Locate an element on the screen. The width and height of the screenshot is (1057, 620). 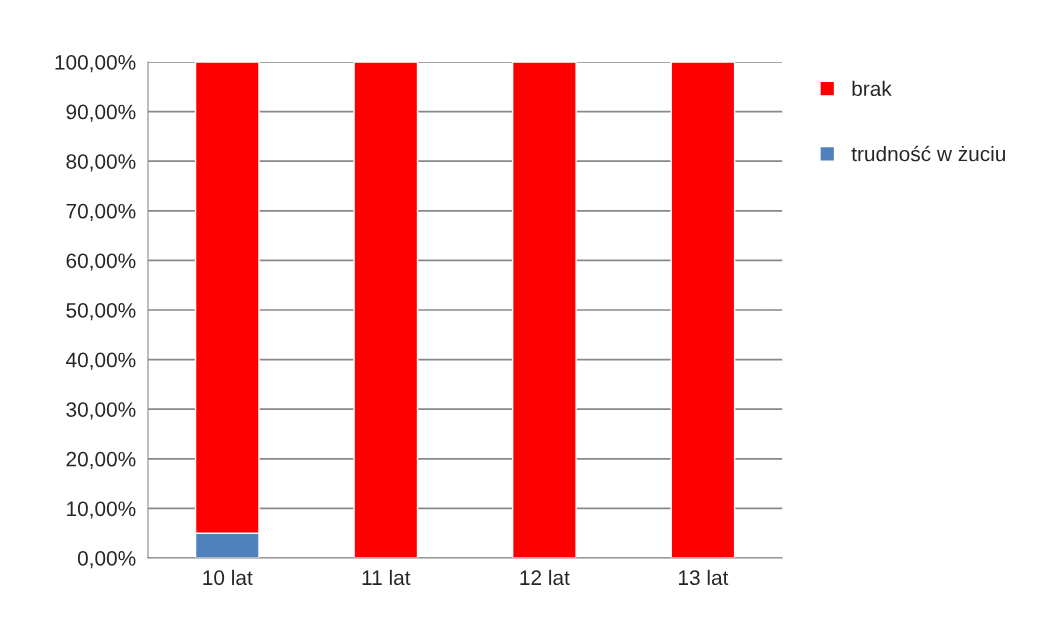
y-tick-label: 30,00% is located at coordinates (101, 411).